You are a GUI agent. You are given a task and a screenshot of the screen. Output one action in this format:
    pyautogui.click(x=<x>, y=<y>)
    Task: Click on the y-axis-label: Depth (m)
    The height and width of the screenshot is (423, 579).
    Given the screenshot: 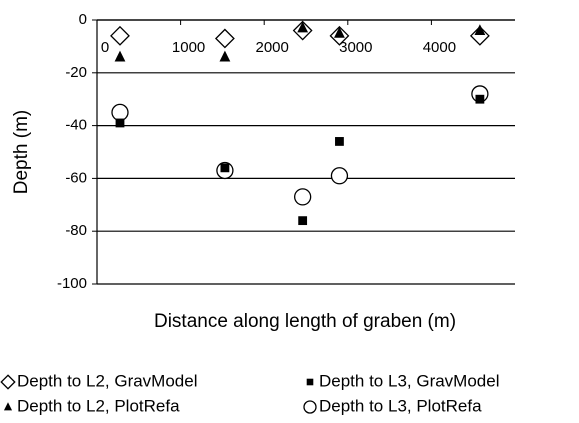 What is the action you would take?
    pyautogui.click(x=21, y=152)
    